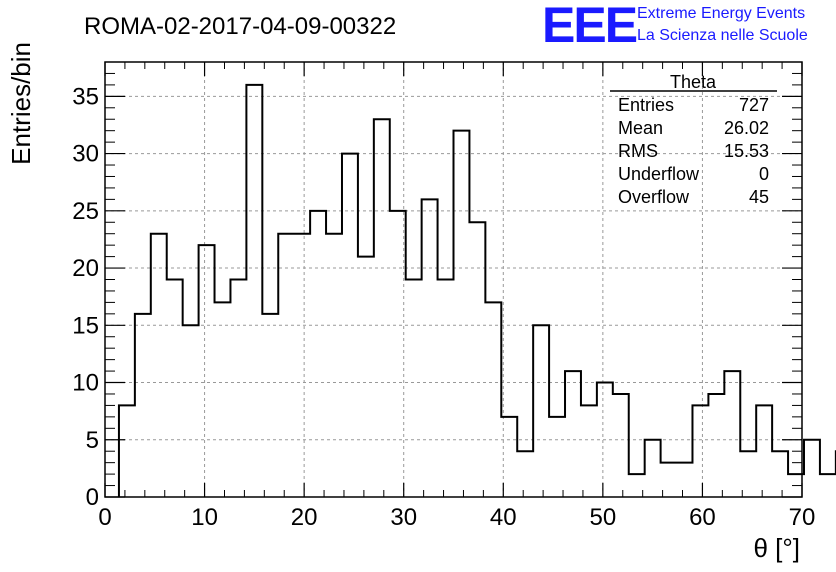 Image resolution: width=836 pixels, height=572 pixels. What do you see at coordinates (85, 211) in the screenshot?
I see `y-tick-label: 25` at bounding box center [85, 211].